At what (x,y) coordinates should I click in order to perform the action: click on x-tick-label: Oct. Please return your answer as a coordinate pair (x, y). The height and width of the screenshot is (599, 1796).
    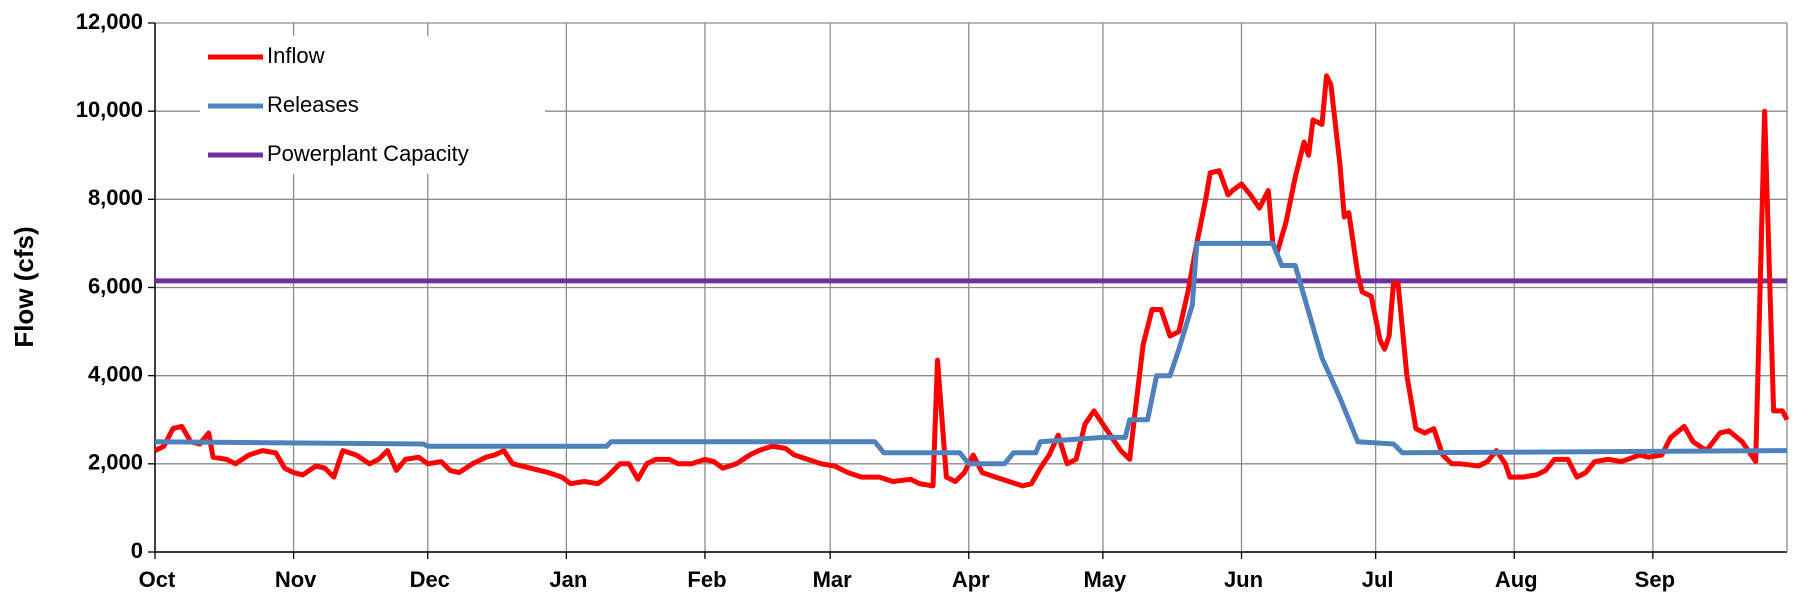
    Looking at the image, I should click on (157, 579).